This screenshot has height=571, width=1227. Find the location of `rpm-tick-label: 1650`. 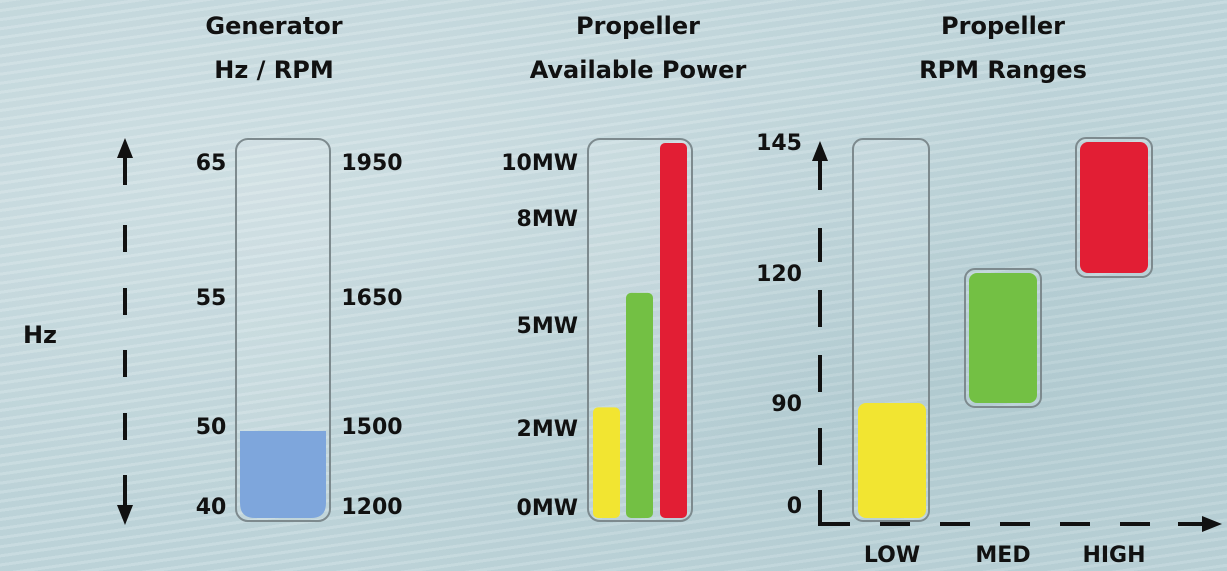

rpm-tick-label: 1650 is located at coordinates (371, 298).